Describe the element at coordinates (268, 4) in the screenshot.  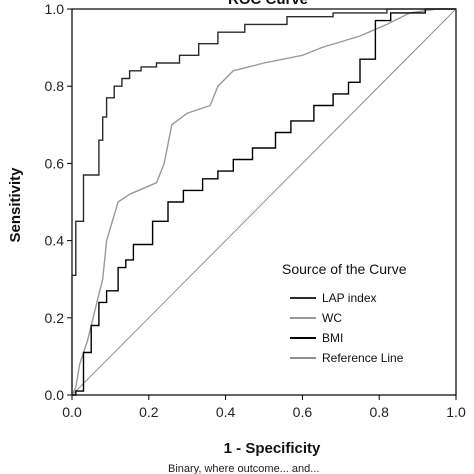
I see `chart-title: ROC Curve` at that location.